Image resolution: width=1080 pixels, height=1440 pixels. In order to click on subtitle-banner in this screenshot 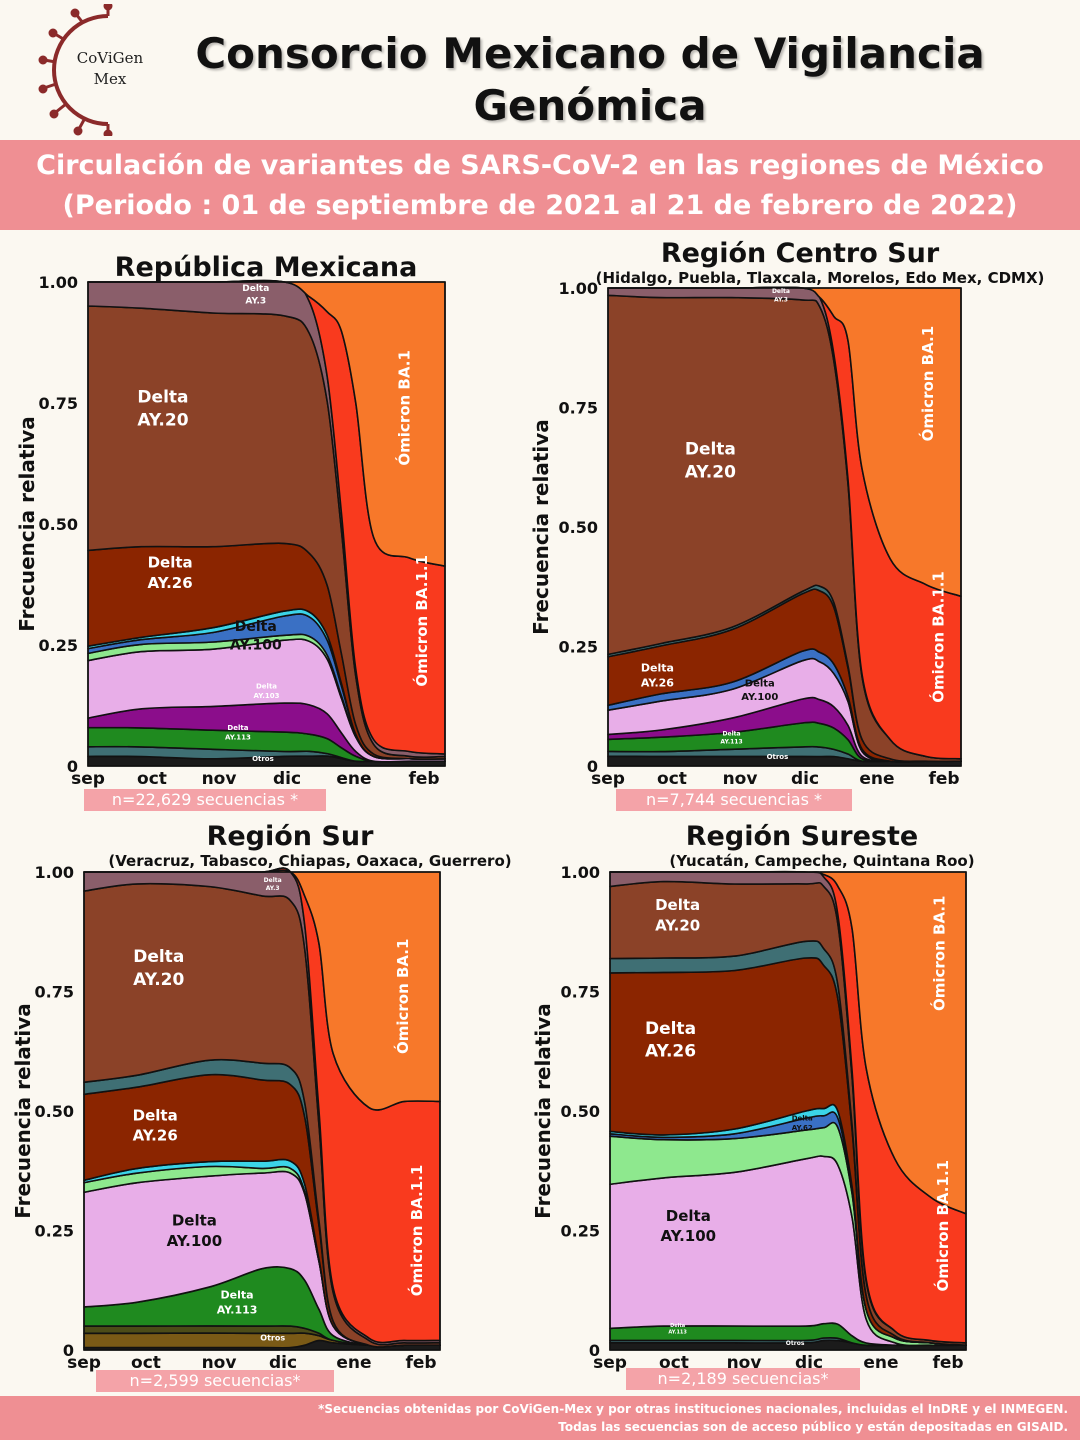, I will do `click(540, 185)`.